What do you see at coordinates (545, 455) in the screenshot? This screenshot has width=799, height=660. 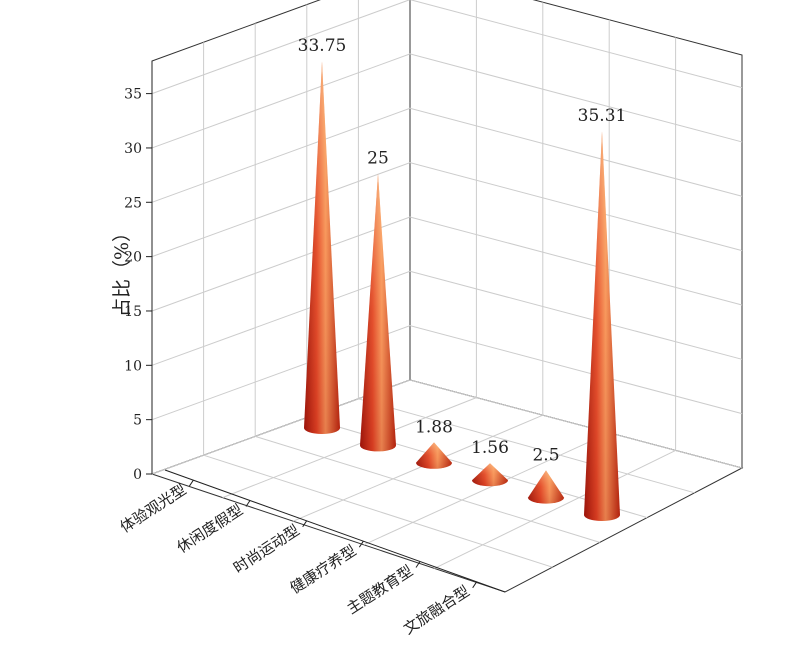 I see `value-label: 2.5` at bounding box center [545, 455].